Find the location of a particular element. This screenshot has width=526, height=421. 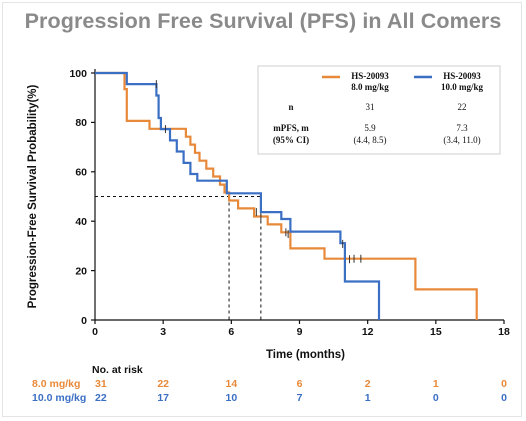

risk-value-1-6: 14 is located at coordinates (231, 384).